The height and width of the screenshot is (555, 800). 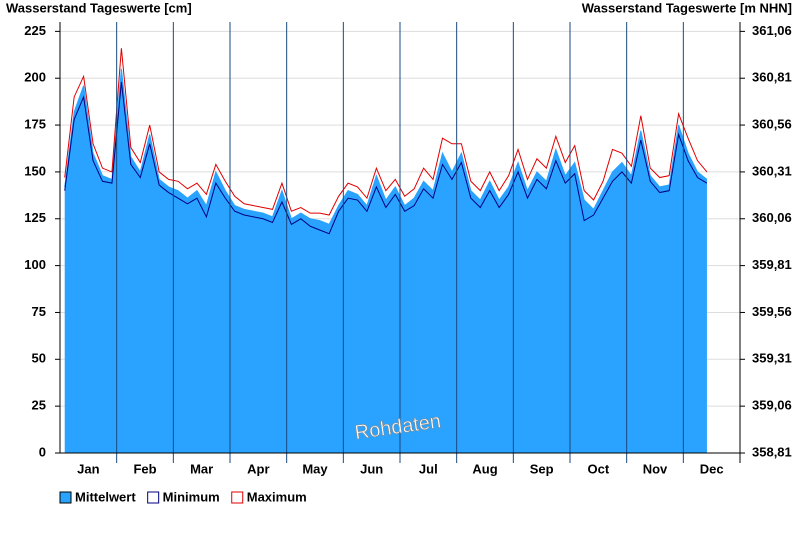 I want to click on y-tick-label: 125, so click(x=35, y=217).